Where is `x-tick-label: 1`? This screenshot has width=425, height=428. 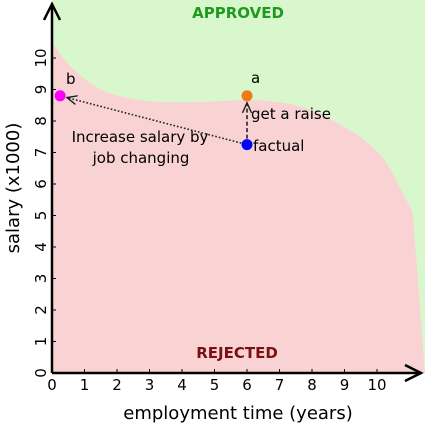
x-tick-label: 1 is located at coordinates (85, 385).